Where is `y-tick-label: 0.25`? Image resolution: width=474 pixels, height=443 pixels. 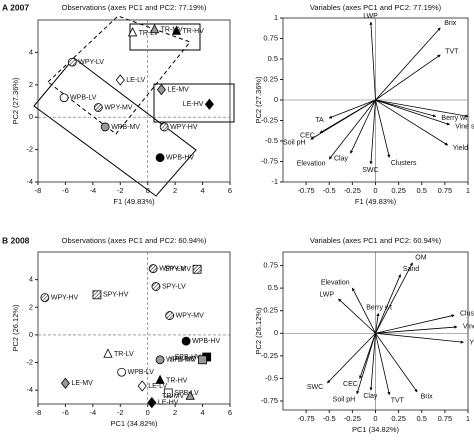 y-tick-label: 0.25 is located at coordinates (270, 310).